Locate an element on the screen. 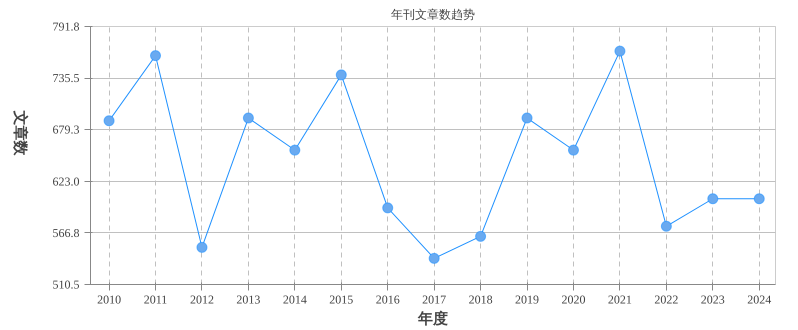 Image resolution: width=798 pixels, height=330 pixels. x-tick-label: 2020 is located at coordinates (573, 299).